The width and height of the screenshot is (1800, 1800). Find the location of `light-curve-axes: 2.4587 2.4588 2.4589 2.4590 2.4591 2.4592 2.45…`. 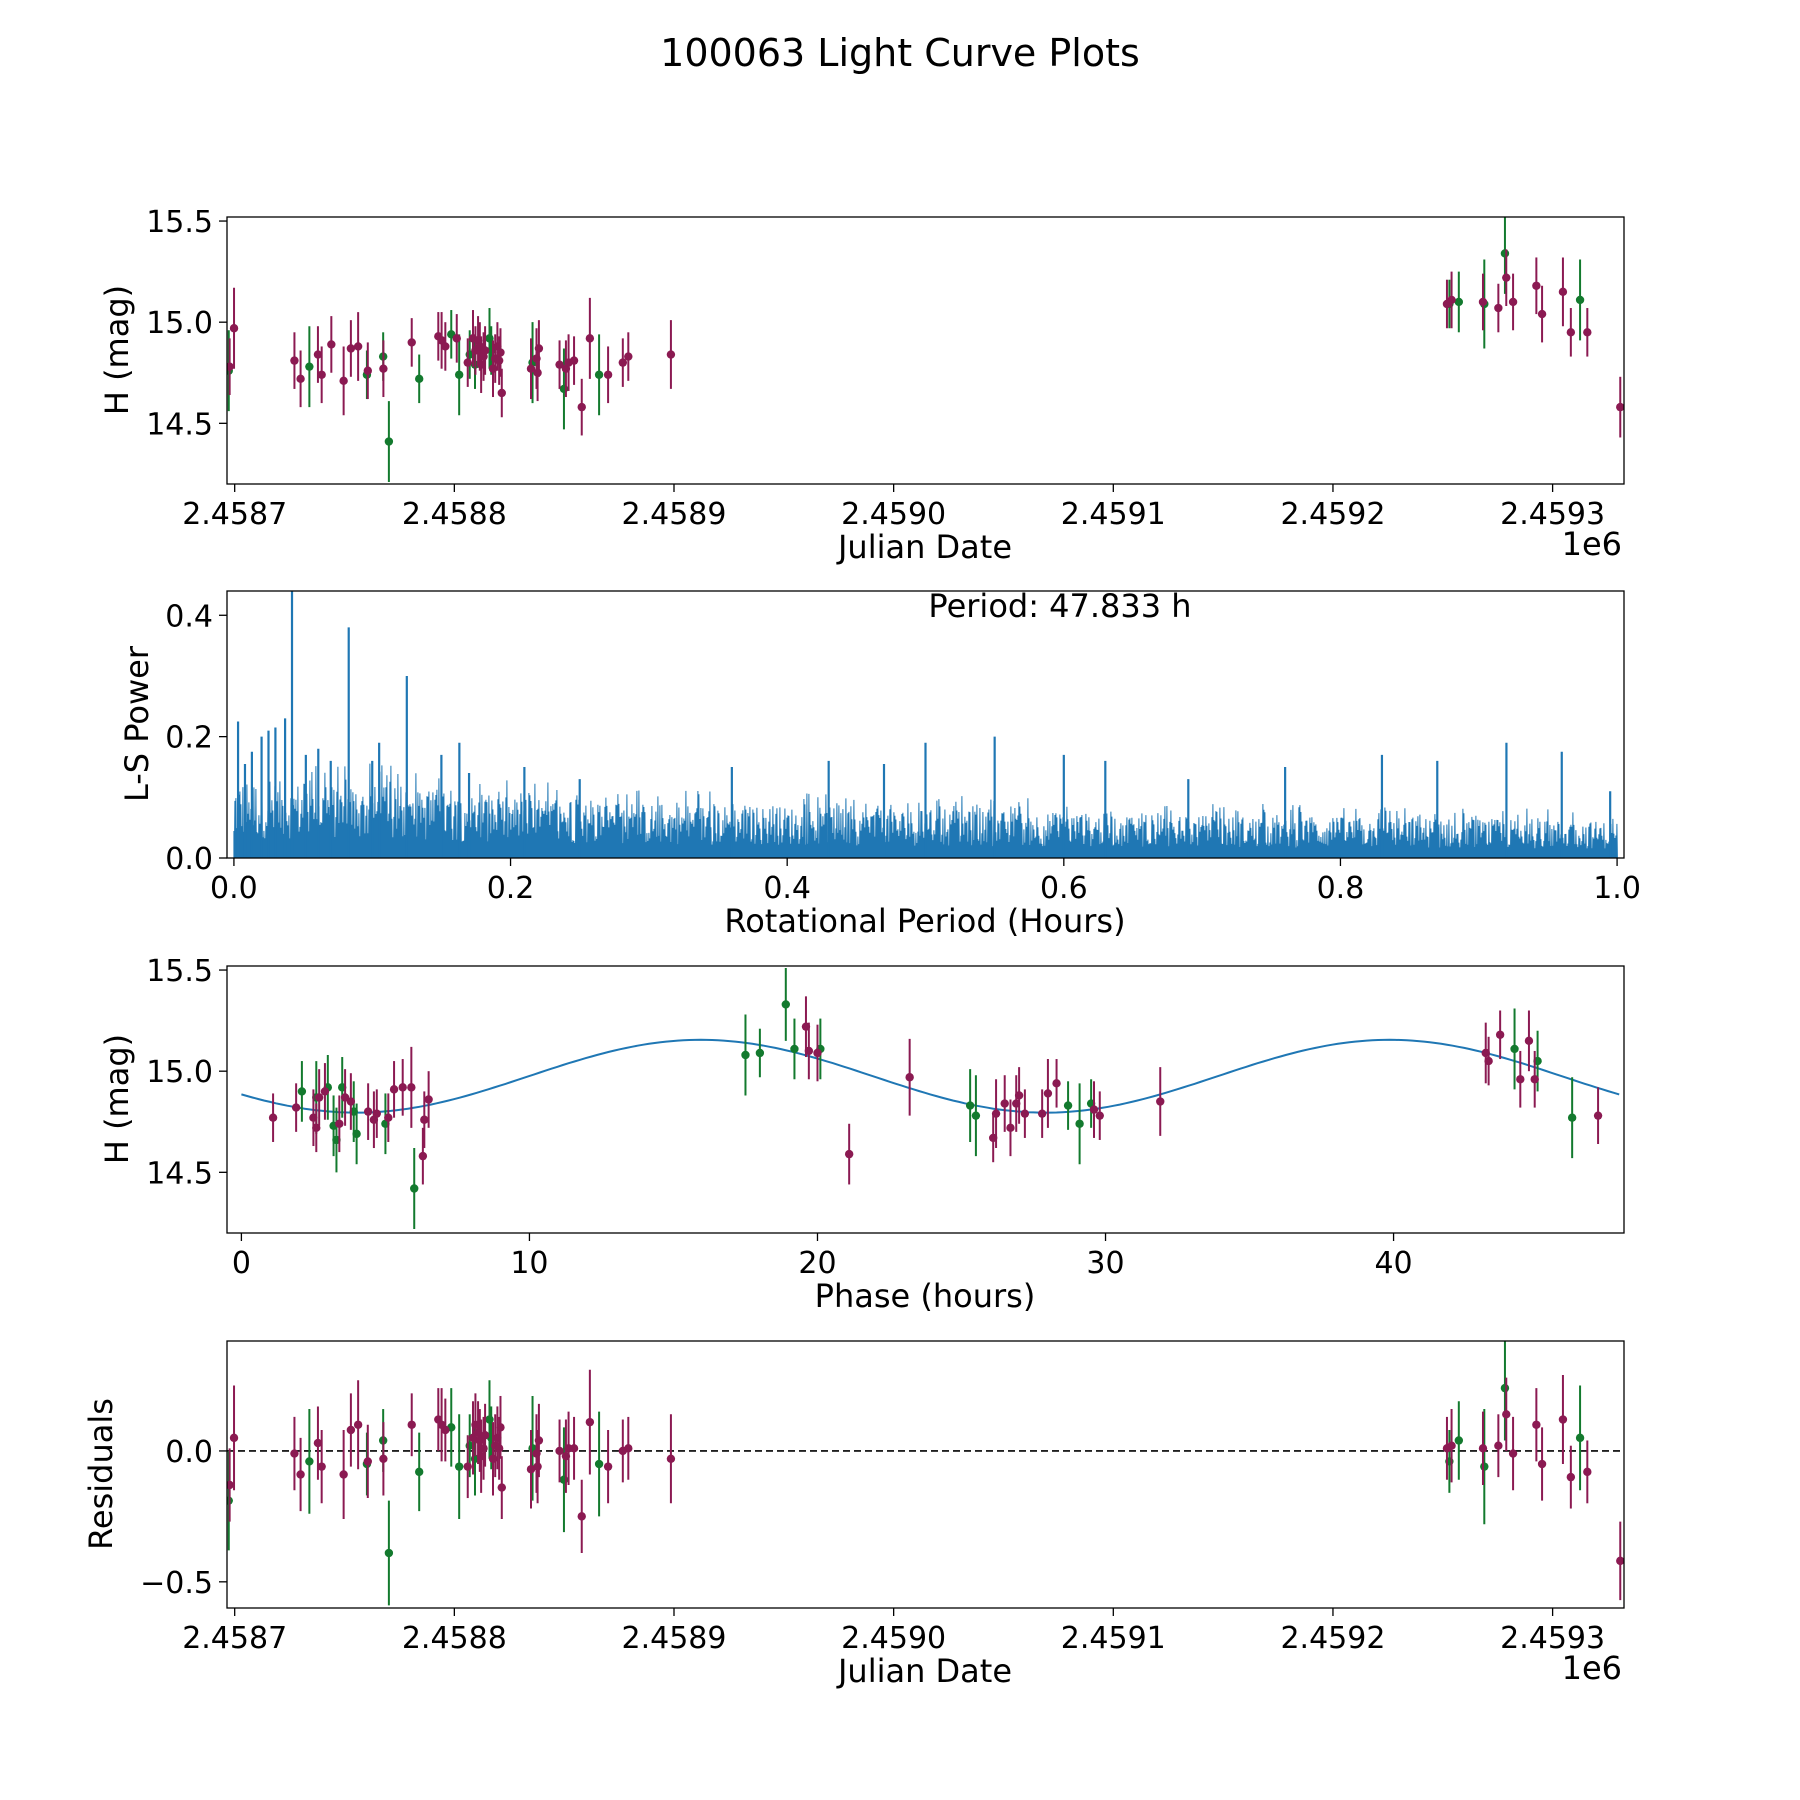

light-curve-axes: 2.4587 2.4588 2.4589 2.4590 2.4591 2.4592 2.45… is located at coordinates (875, 368).